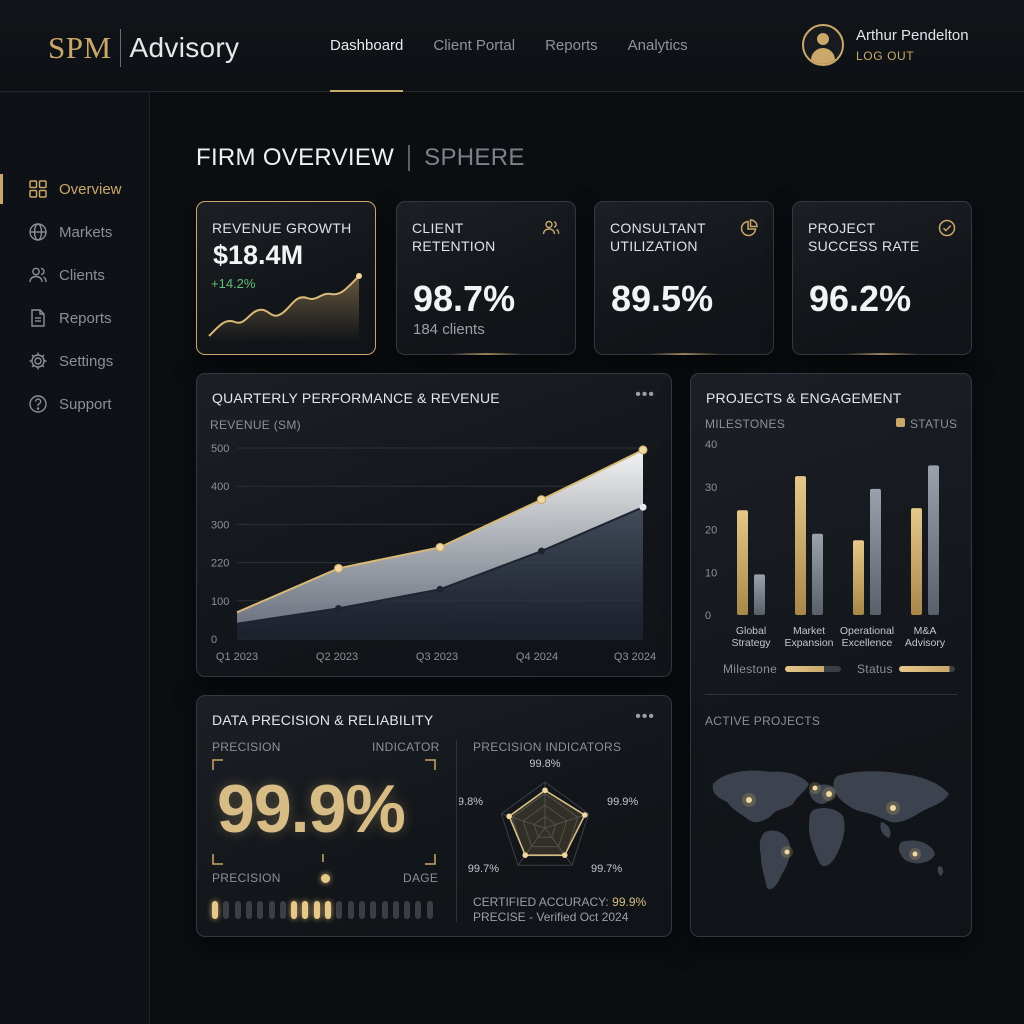  What do you see at coordinates (38, 361) in the screenshot?
I see `gear-icon` at bounding box center [38, 361].